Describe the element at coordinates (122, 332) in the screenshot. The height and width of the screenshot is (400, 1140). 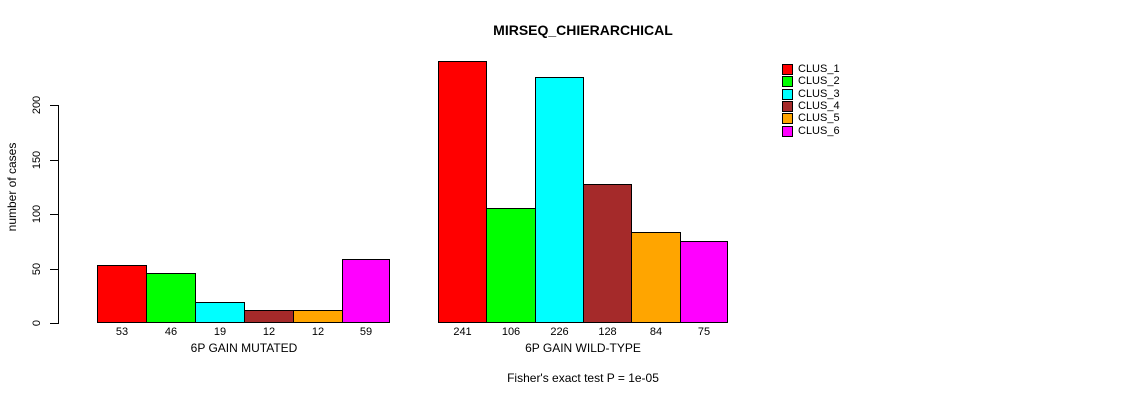
I see `bar-value-label: 53` at that location.